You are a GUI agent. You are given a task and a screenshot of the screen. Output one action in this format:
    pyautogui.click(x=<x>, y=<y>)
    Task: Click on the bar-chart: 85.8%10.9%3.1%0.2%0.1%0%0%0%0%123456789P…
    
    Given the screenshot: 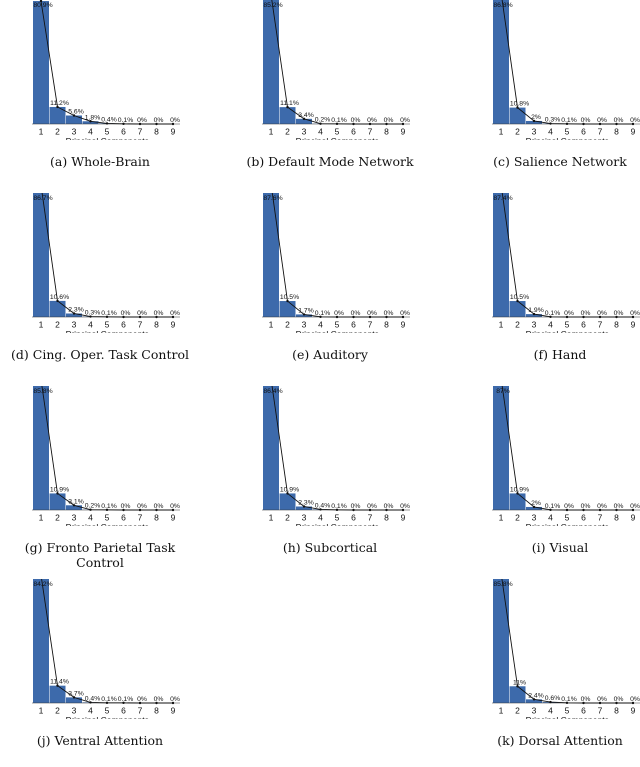 What is the action you would take?
    pyautogui.click(x=90, y=456)
    